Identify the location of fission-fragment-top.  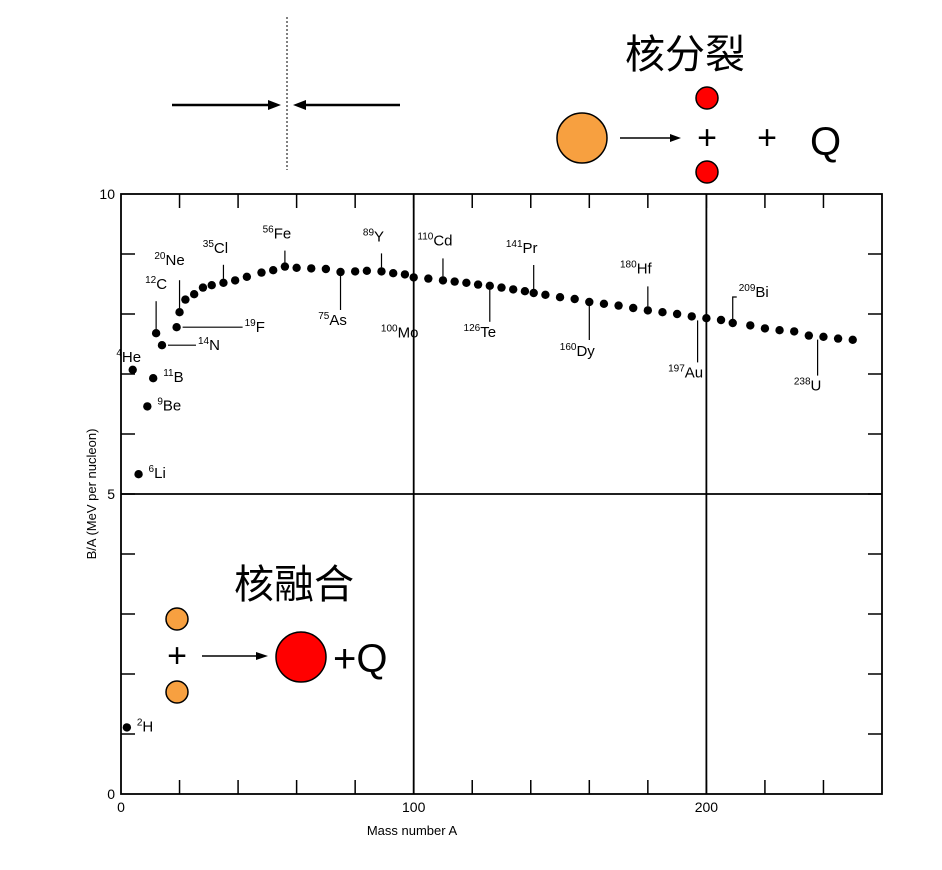
(707, 98).